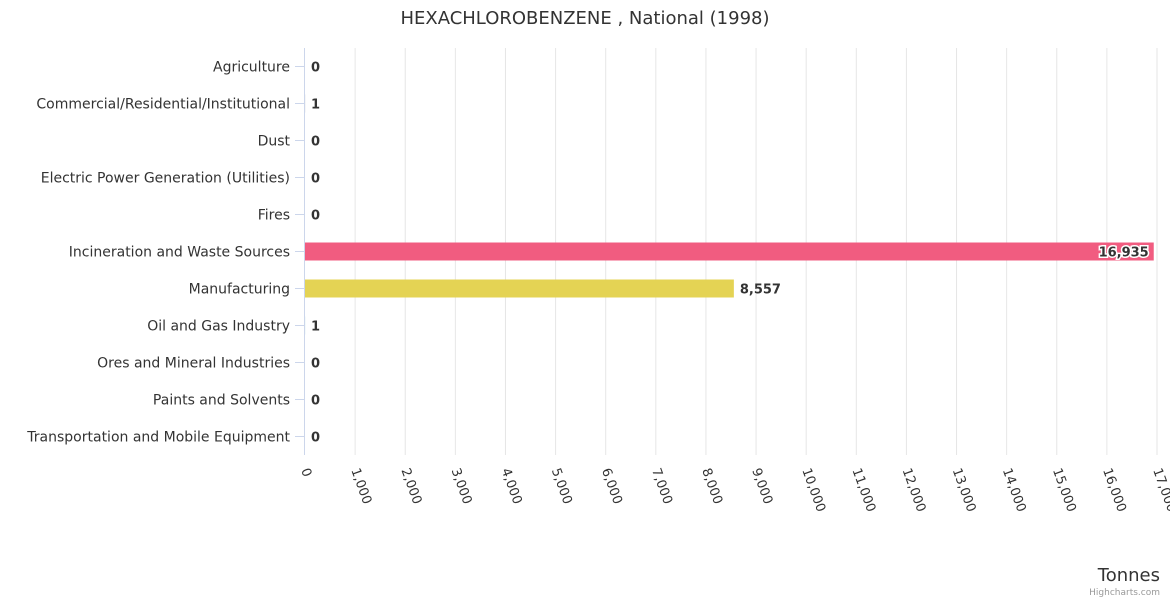  What do you see at coordinates (761, 486) in the screenshot?
I see `x-tick-label: 9,000` at bounding box center [761, 486].